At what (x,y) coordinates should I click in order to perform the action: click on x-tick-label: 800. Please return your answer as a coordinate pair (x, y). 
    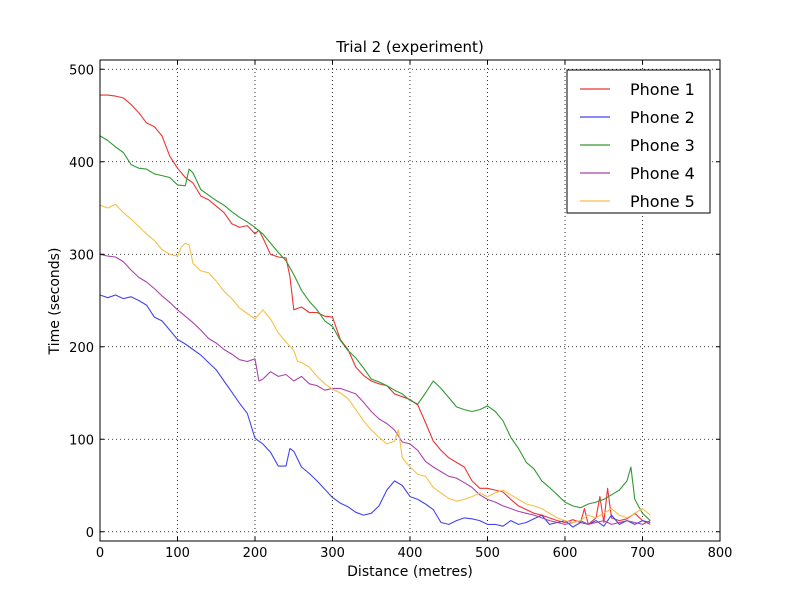
    Looking at the image, I should click on (720, 553).